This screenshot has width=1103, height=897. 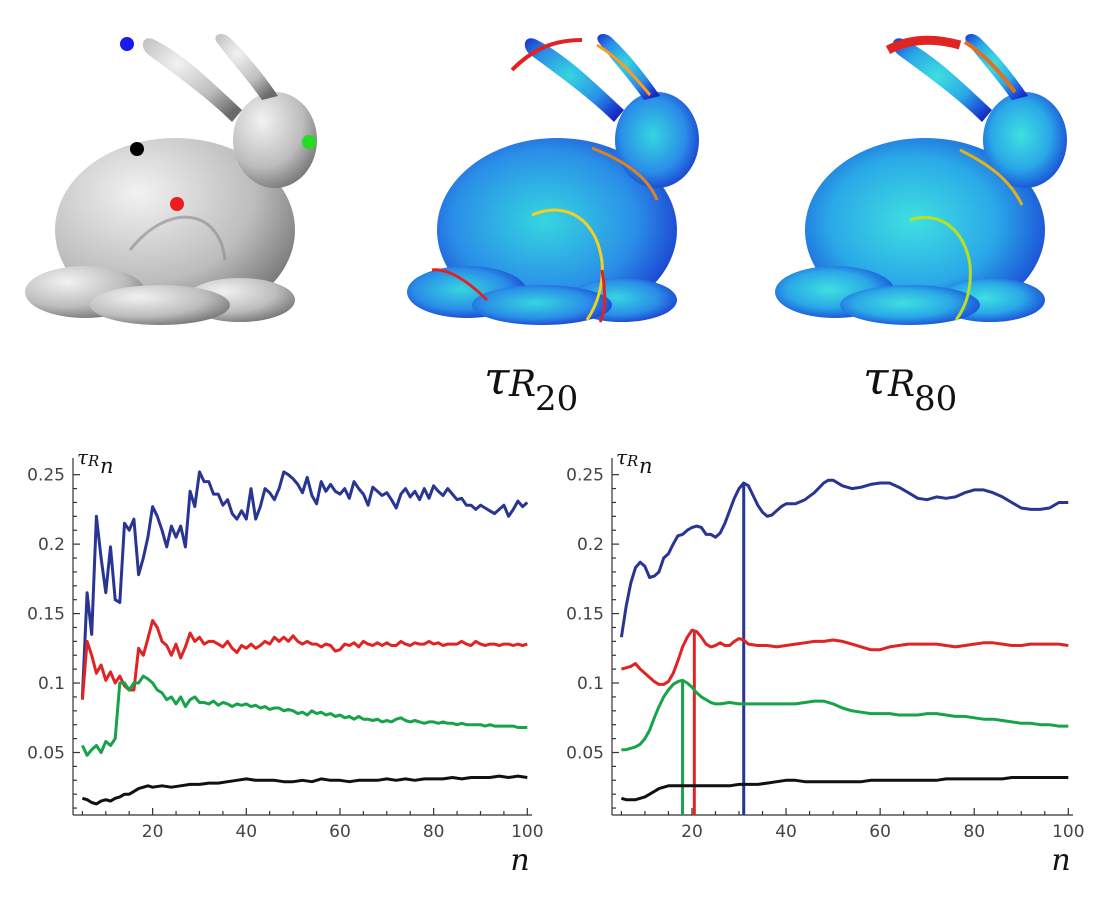 What do you see at coordinates (127, 44) in the screenshot?
I see `marker-blue` at bounding box center [127, 44].